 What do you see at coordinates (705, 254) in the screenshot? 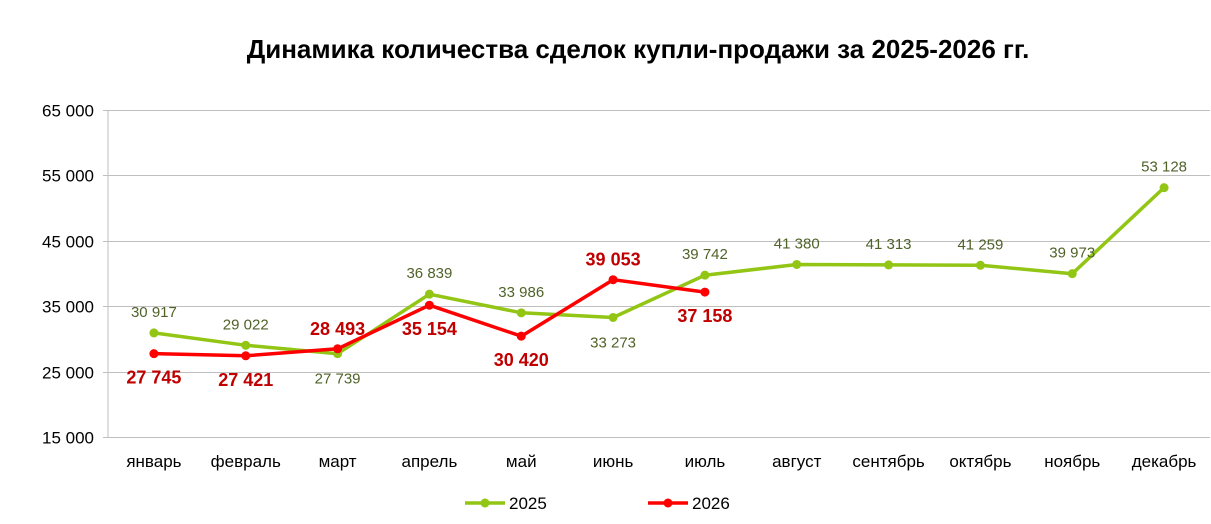
I see `data-label-2025: 39 742` at bounding box center [705, 254].